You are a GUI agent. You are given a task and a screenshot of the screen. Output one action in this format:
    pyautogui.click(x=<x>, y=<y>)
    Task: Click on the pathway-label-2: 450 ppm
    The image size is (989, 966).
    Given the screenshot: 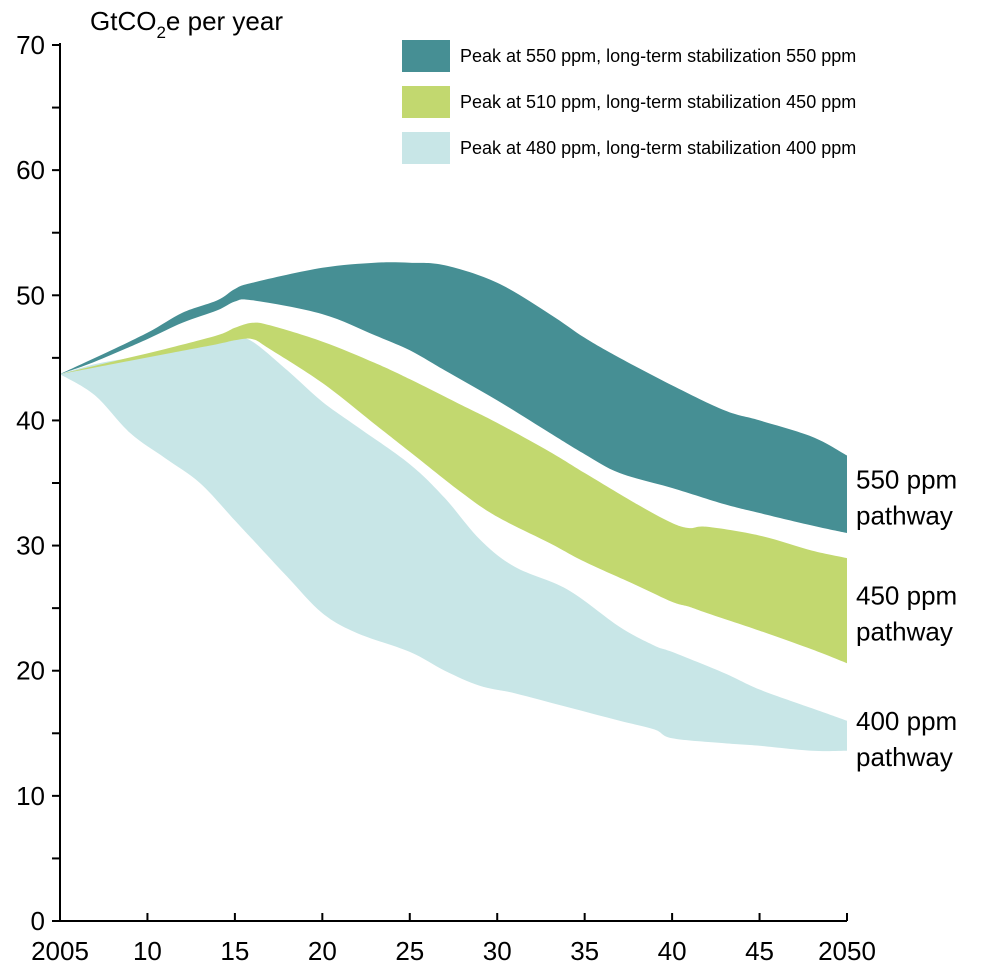 What is the action you would take?
    pyautogui.click(x=906, y=596)
    